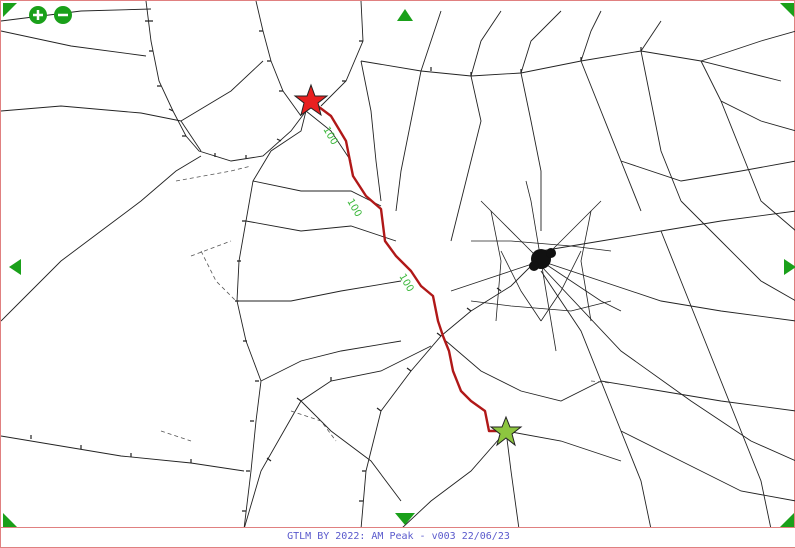  What do you see at coordinates (10, 520) in the screenshot?
I see `pan-corner-bottom-left-icon` at bounding box center [10, 520].